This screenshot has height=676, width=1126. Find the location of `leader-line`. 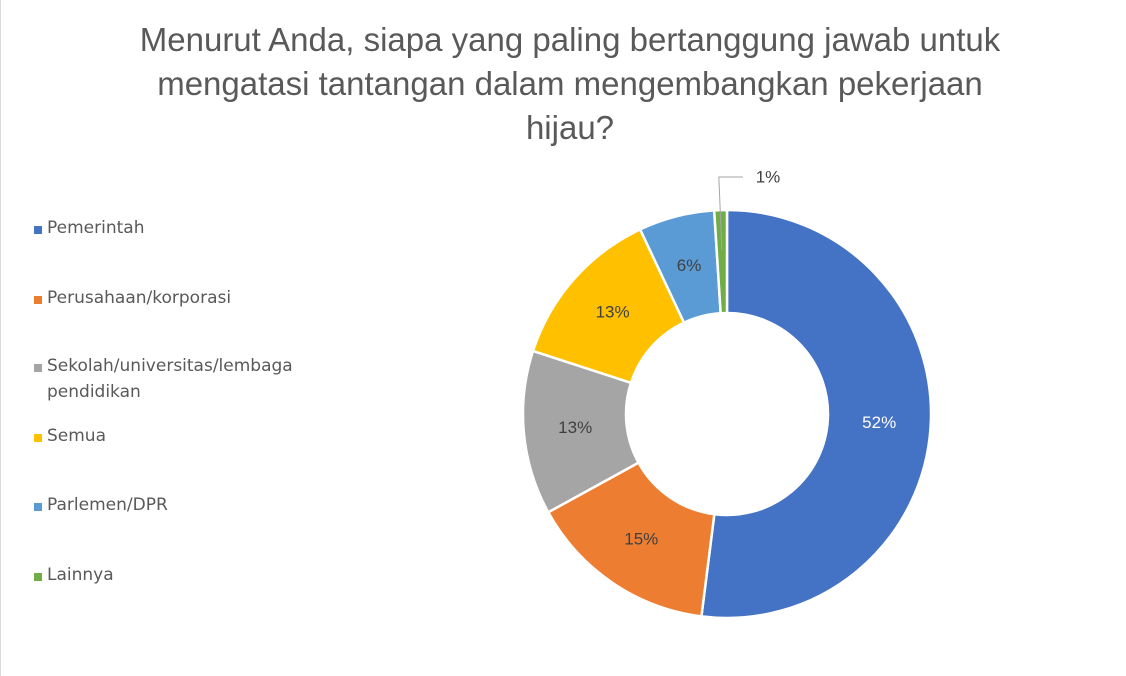

leader-line is located at coordinates (730, 213).